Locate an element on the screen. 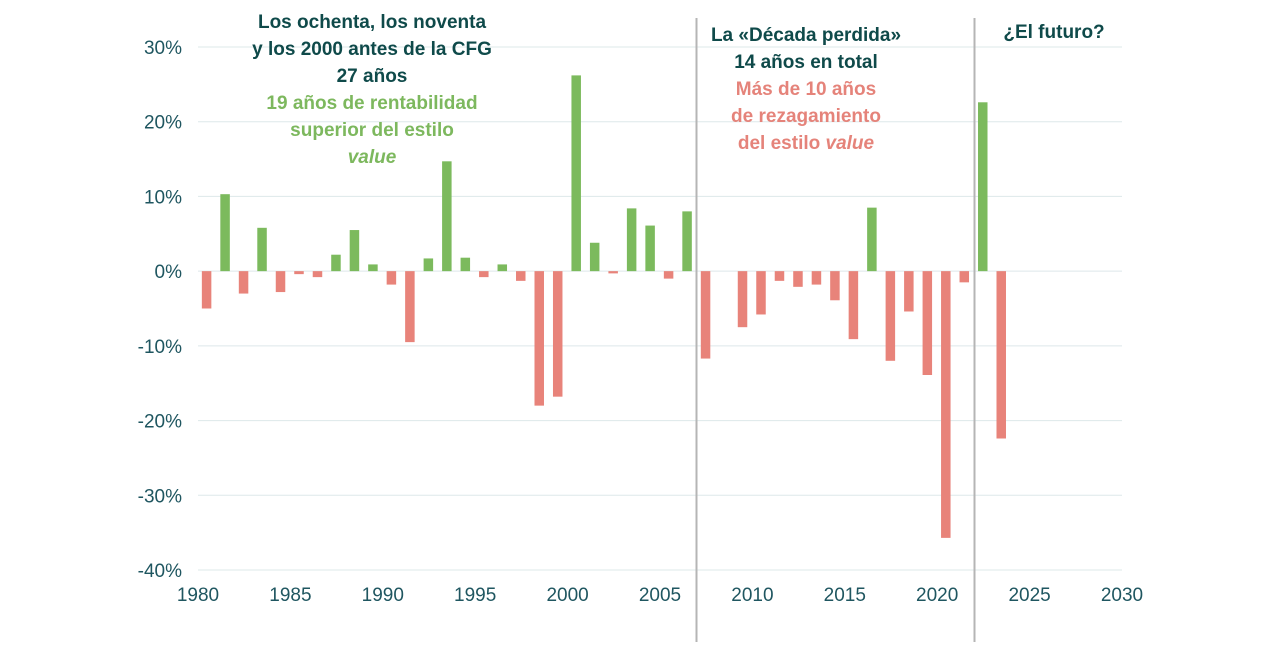  bar-2018 is located at coordinates (909, 291).